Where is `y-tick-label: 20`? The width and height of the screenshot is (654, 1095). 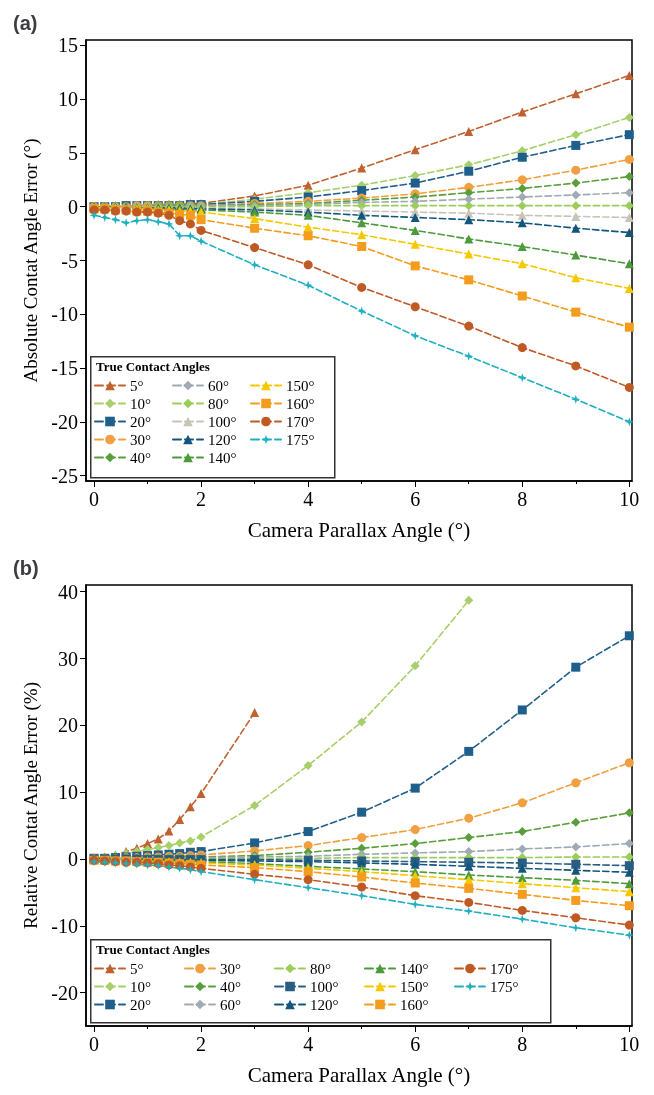 y-tick-label: 20 is located at coordinates (68, 725).